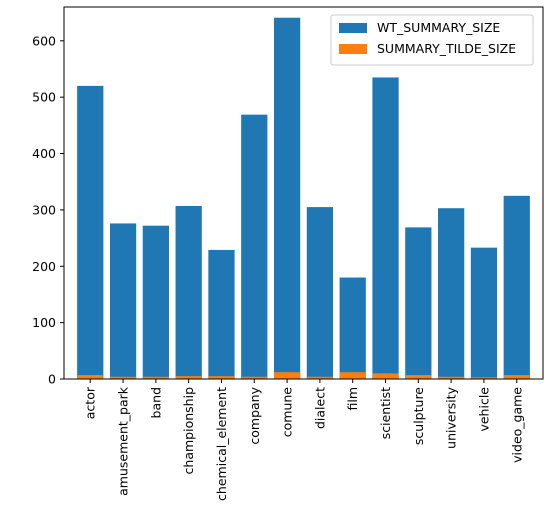 The image size is (552, 525). Describe the element at coordinates (254, 377) in the screenshot. I see `bar-summary-tilde-size-company` at that location.